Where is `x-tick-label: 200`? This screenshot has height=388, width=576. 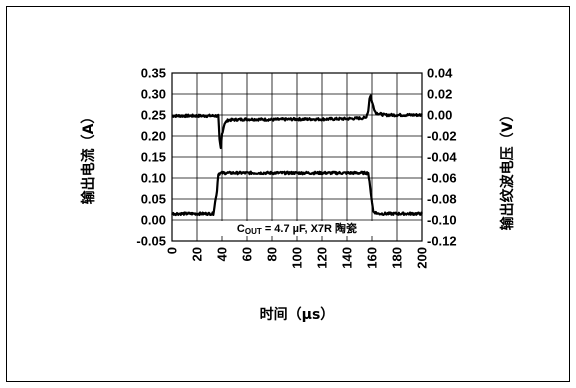
x-tick-label: 200 is located at coordinates (422, 258).